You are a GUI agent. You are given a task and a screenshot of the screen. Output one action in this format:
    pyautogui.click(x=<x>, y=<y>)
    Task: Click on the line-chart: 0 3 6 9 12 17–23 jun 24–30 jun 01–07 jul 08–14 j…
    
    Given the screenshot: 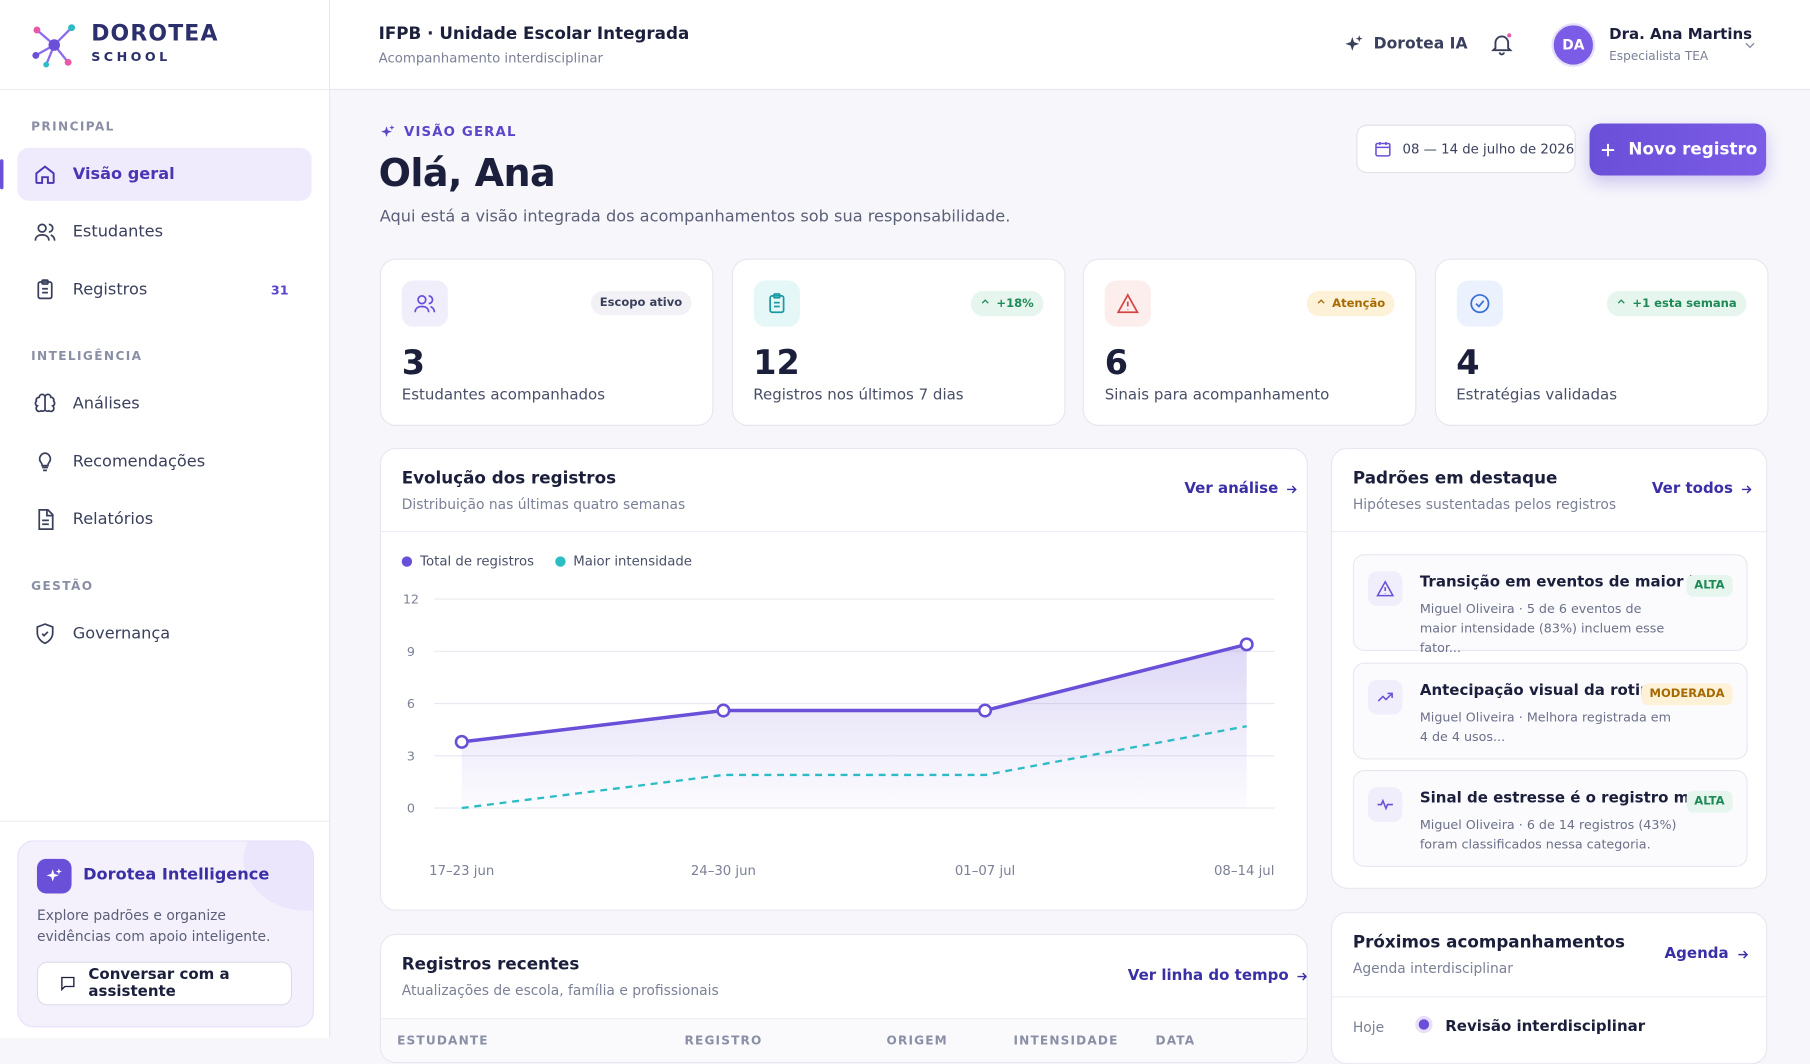 What is the action you would take?
    pyautogui.click(x=839, y=735)
    